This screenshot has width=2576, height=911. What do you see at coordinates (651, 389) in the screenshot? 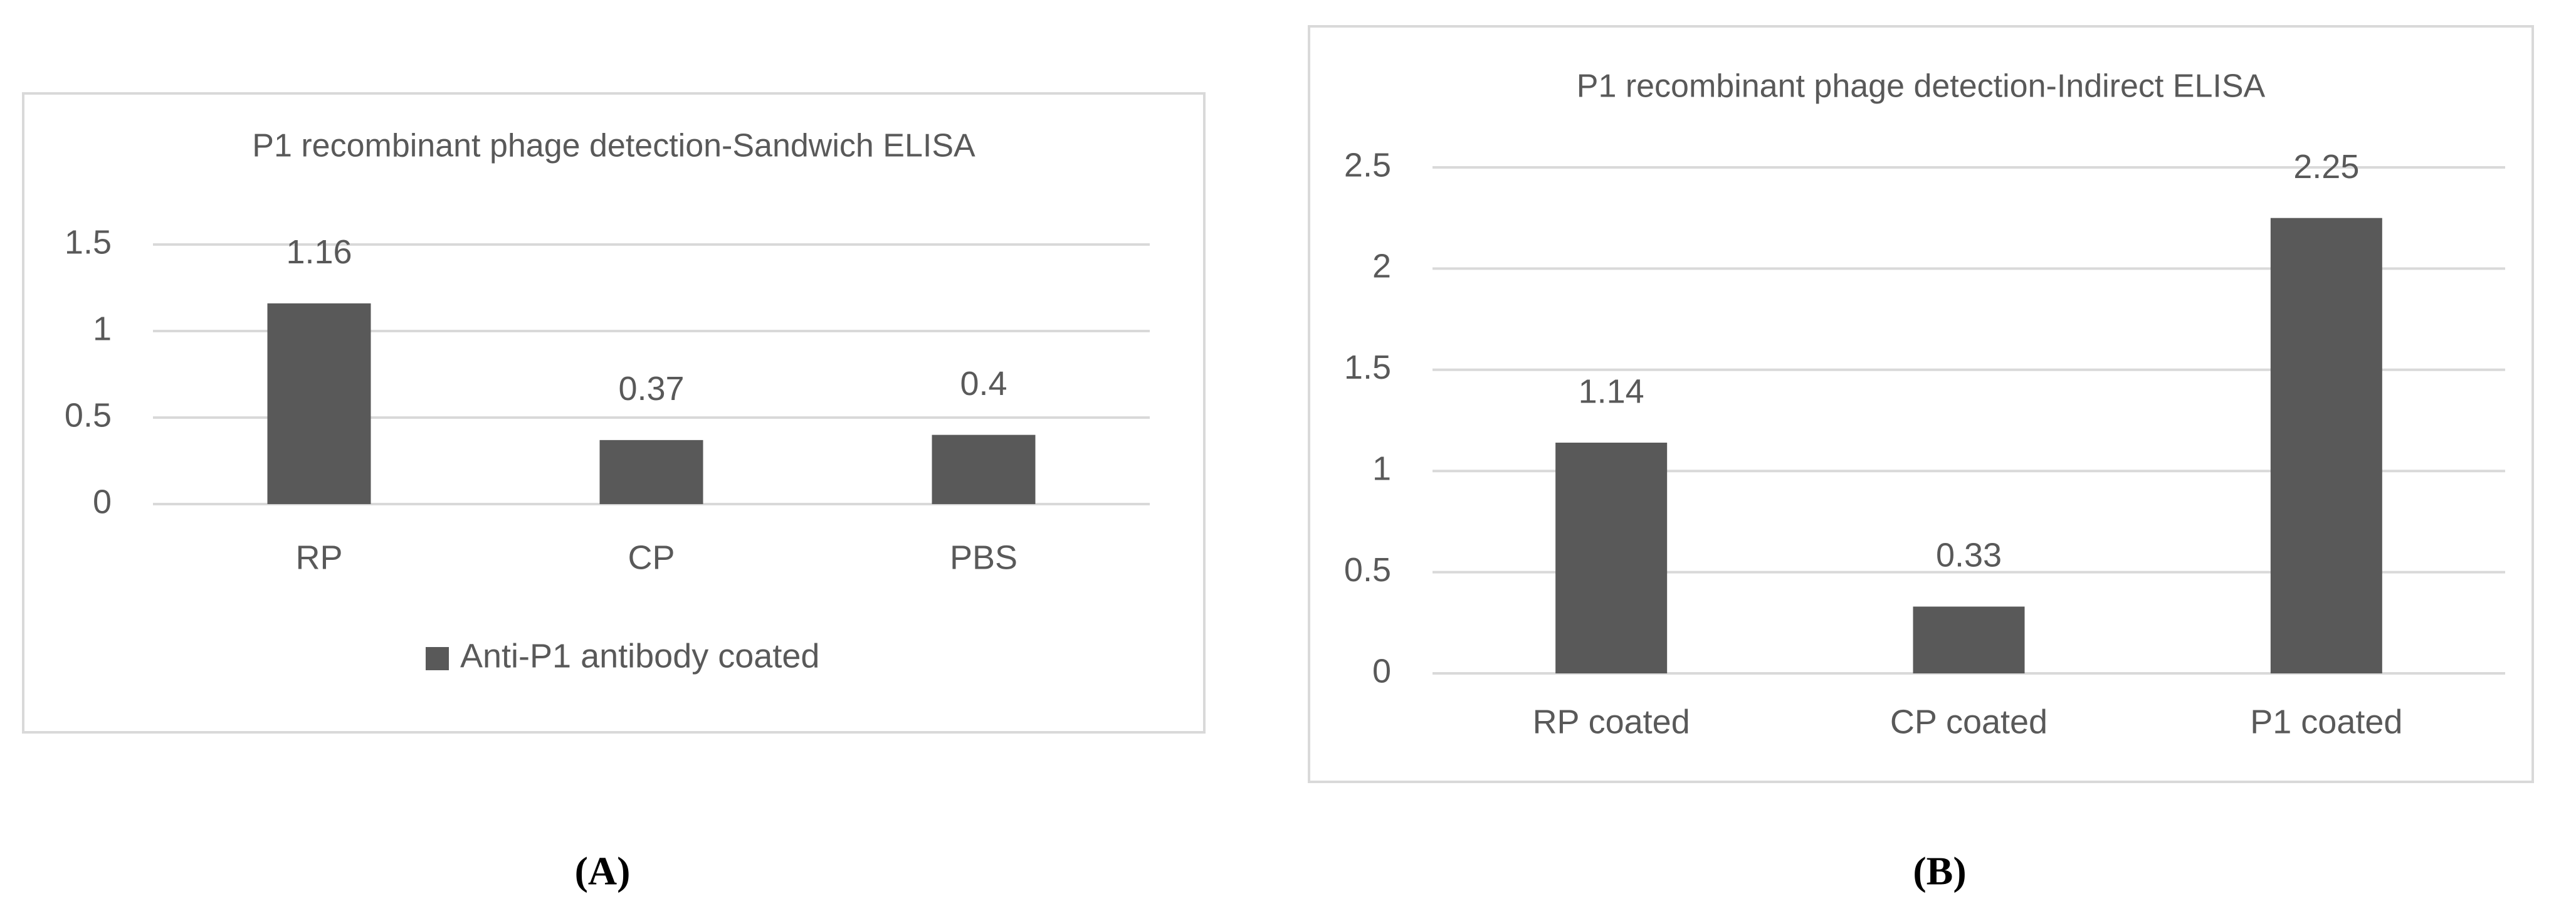
I see `data-label: 0.37` at bounding box center [651, 389].